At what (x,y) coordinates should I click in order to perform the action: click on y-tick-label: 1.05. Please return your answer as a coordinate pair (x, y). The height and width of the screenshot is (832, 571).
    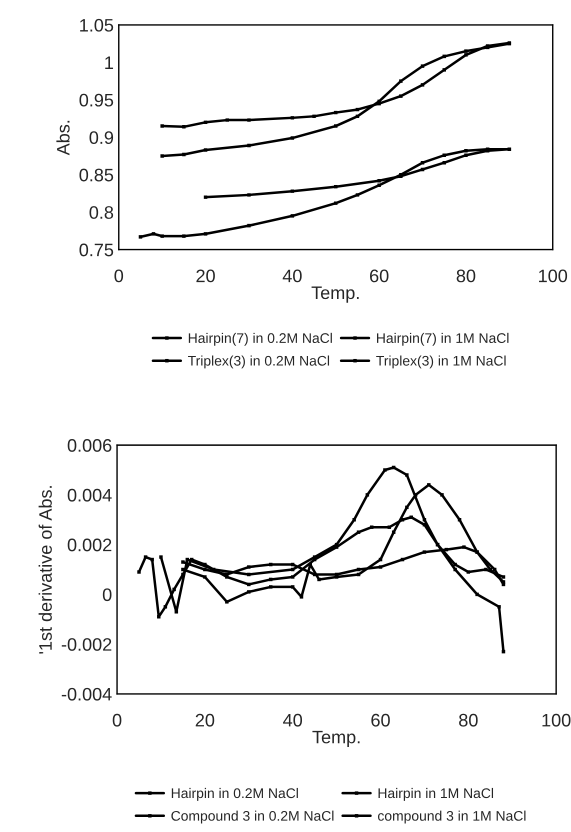
    Looking at the image, I should click on (97, 25).